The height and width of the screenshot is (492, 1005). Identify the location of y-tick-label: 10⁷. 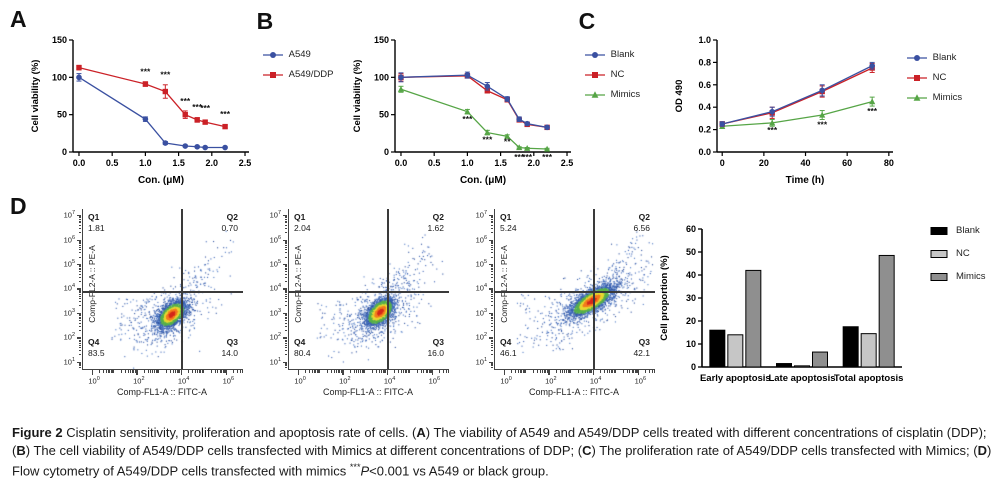
(275, 215).